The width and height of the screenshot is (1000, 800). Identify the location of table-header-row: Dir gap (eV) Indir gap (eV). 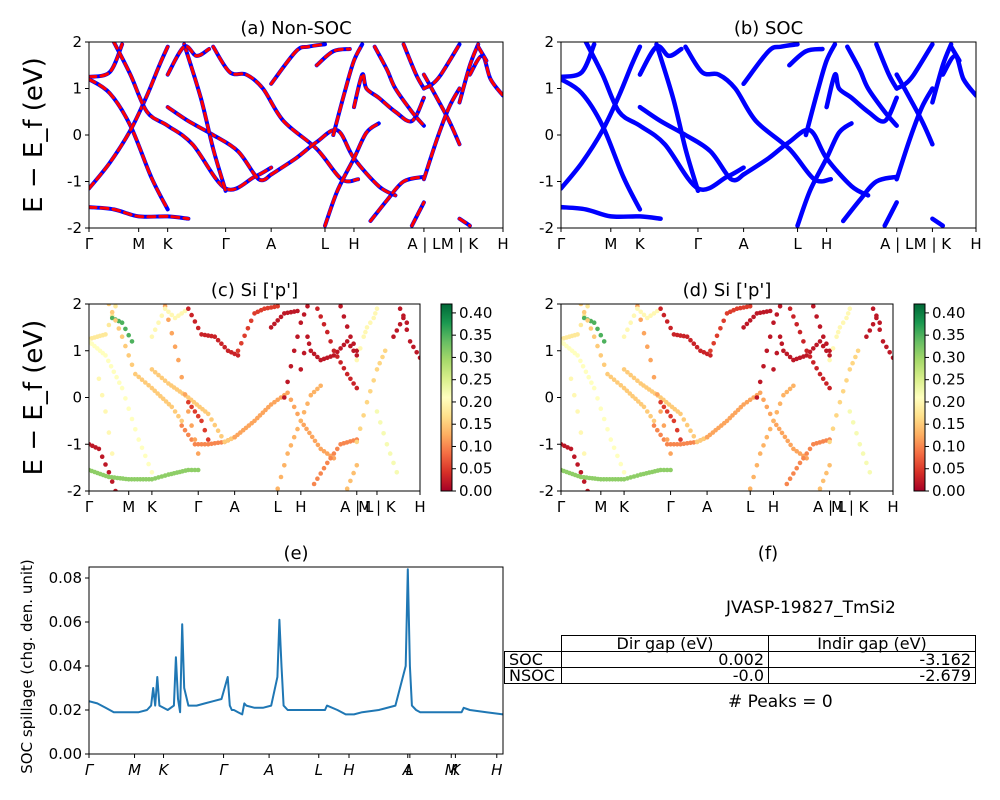
(740, 643).